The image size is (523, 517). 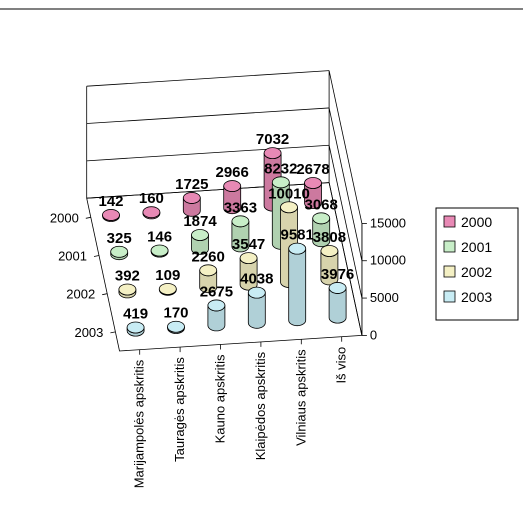 I want to click on data-label: 170, so click(x=175, y=313).